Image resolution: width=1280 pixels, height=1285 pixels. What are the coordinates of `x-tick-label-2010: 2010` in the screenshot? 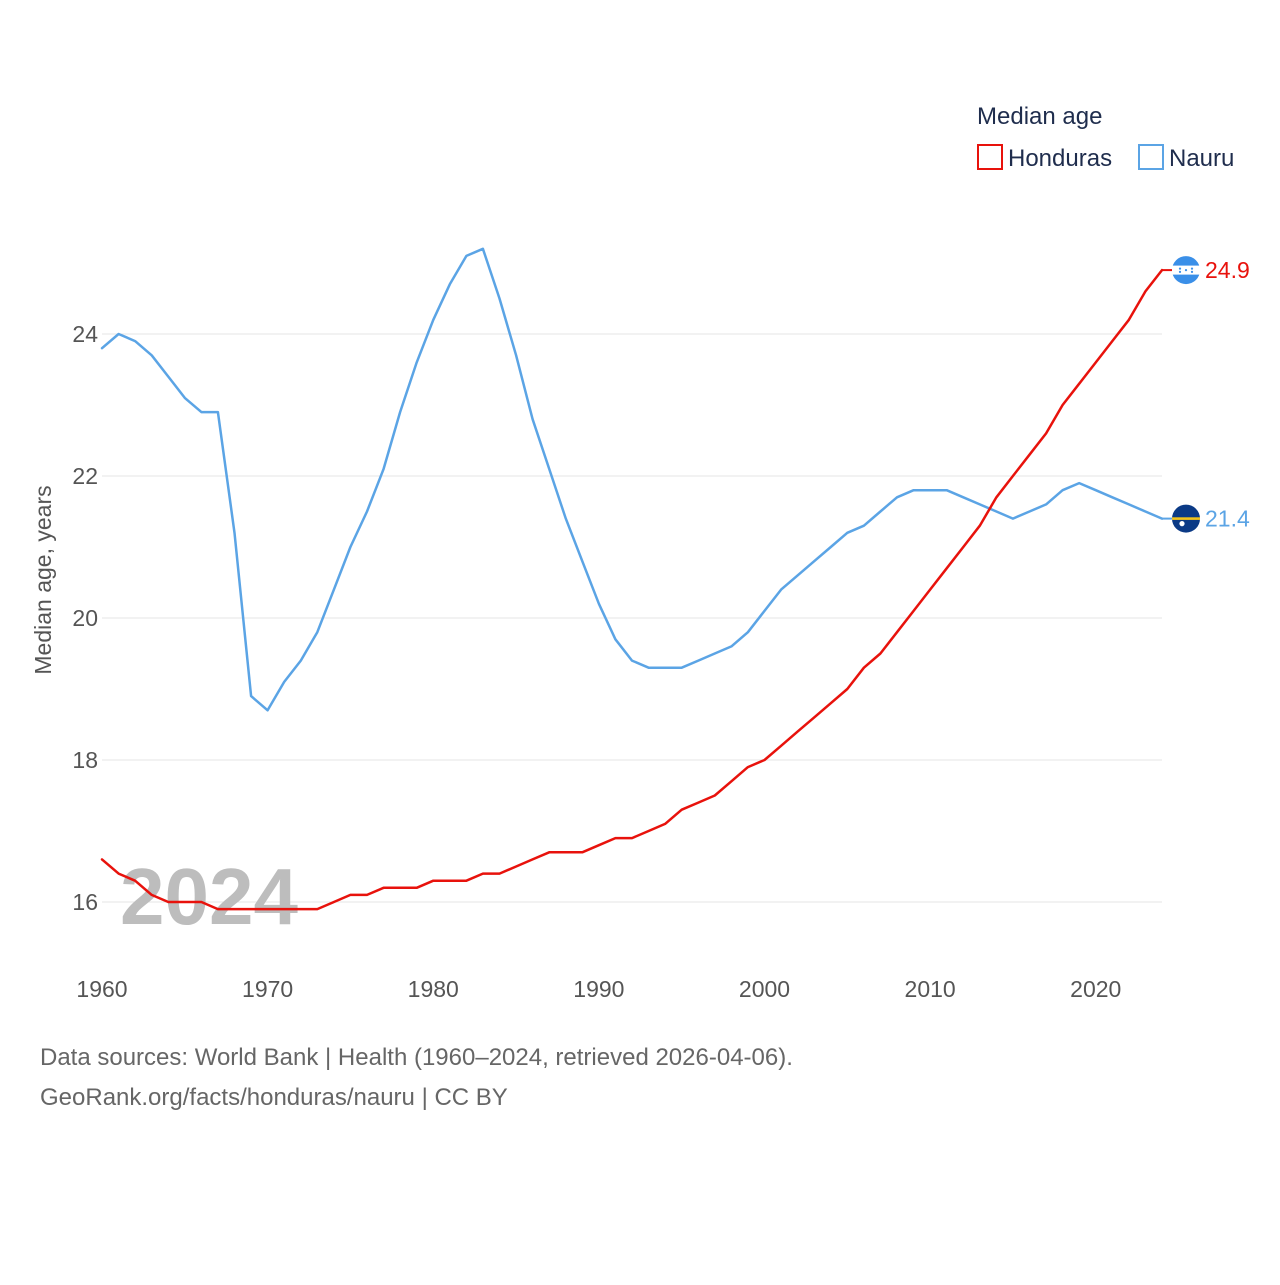 It's located at (930, 989).